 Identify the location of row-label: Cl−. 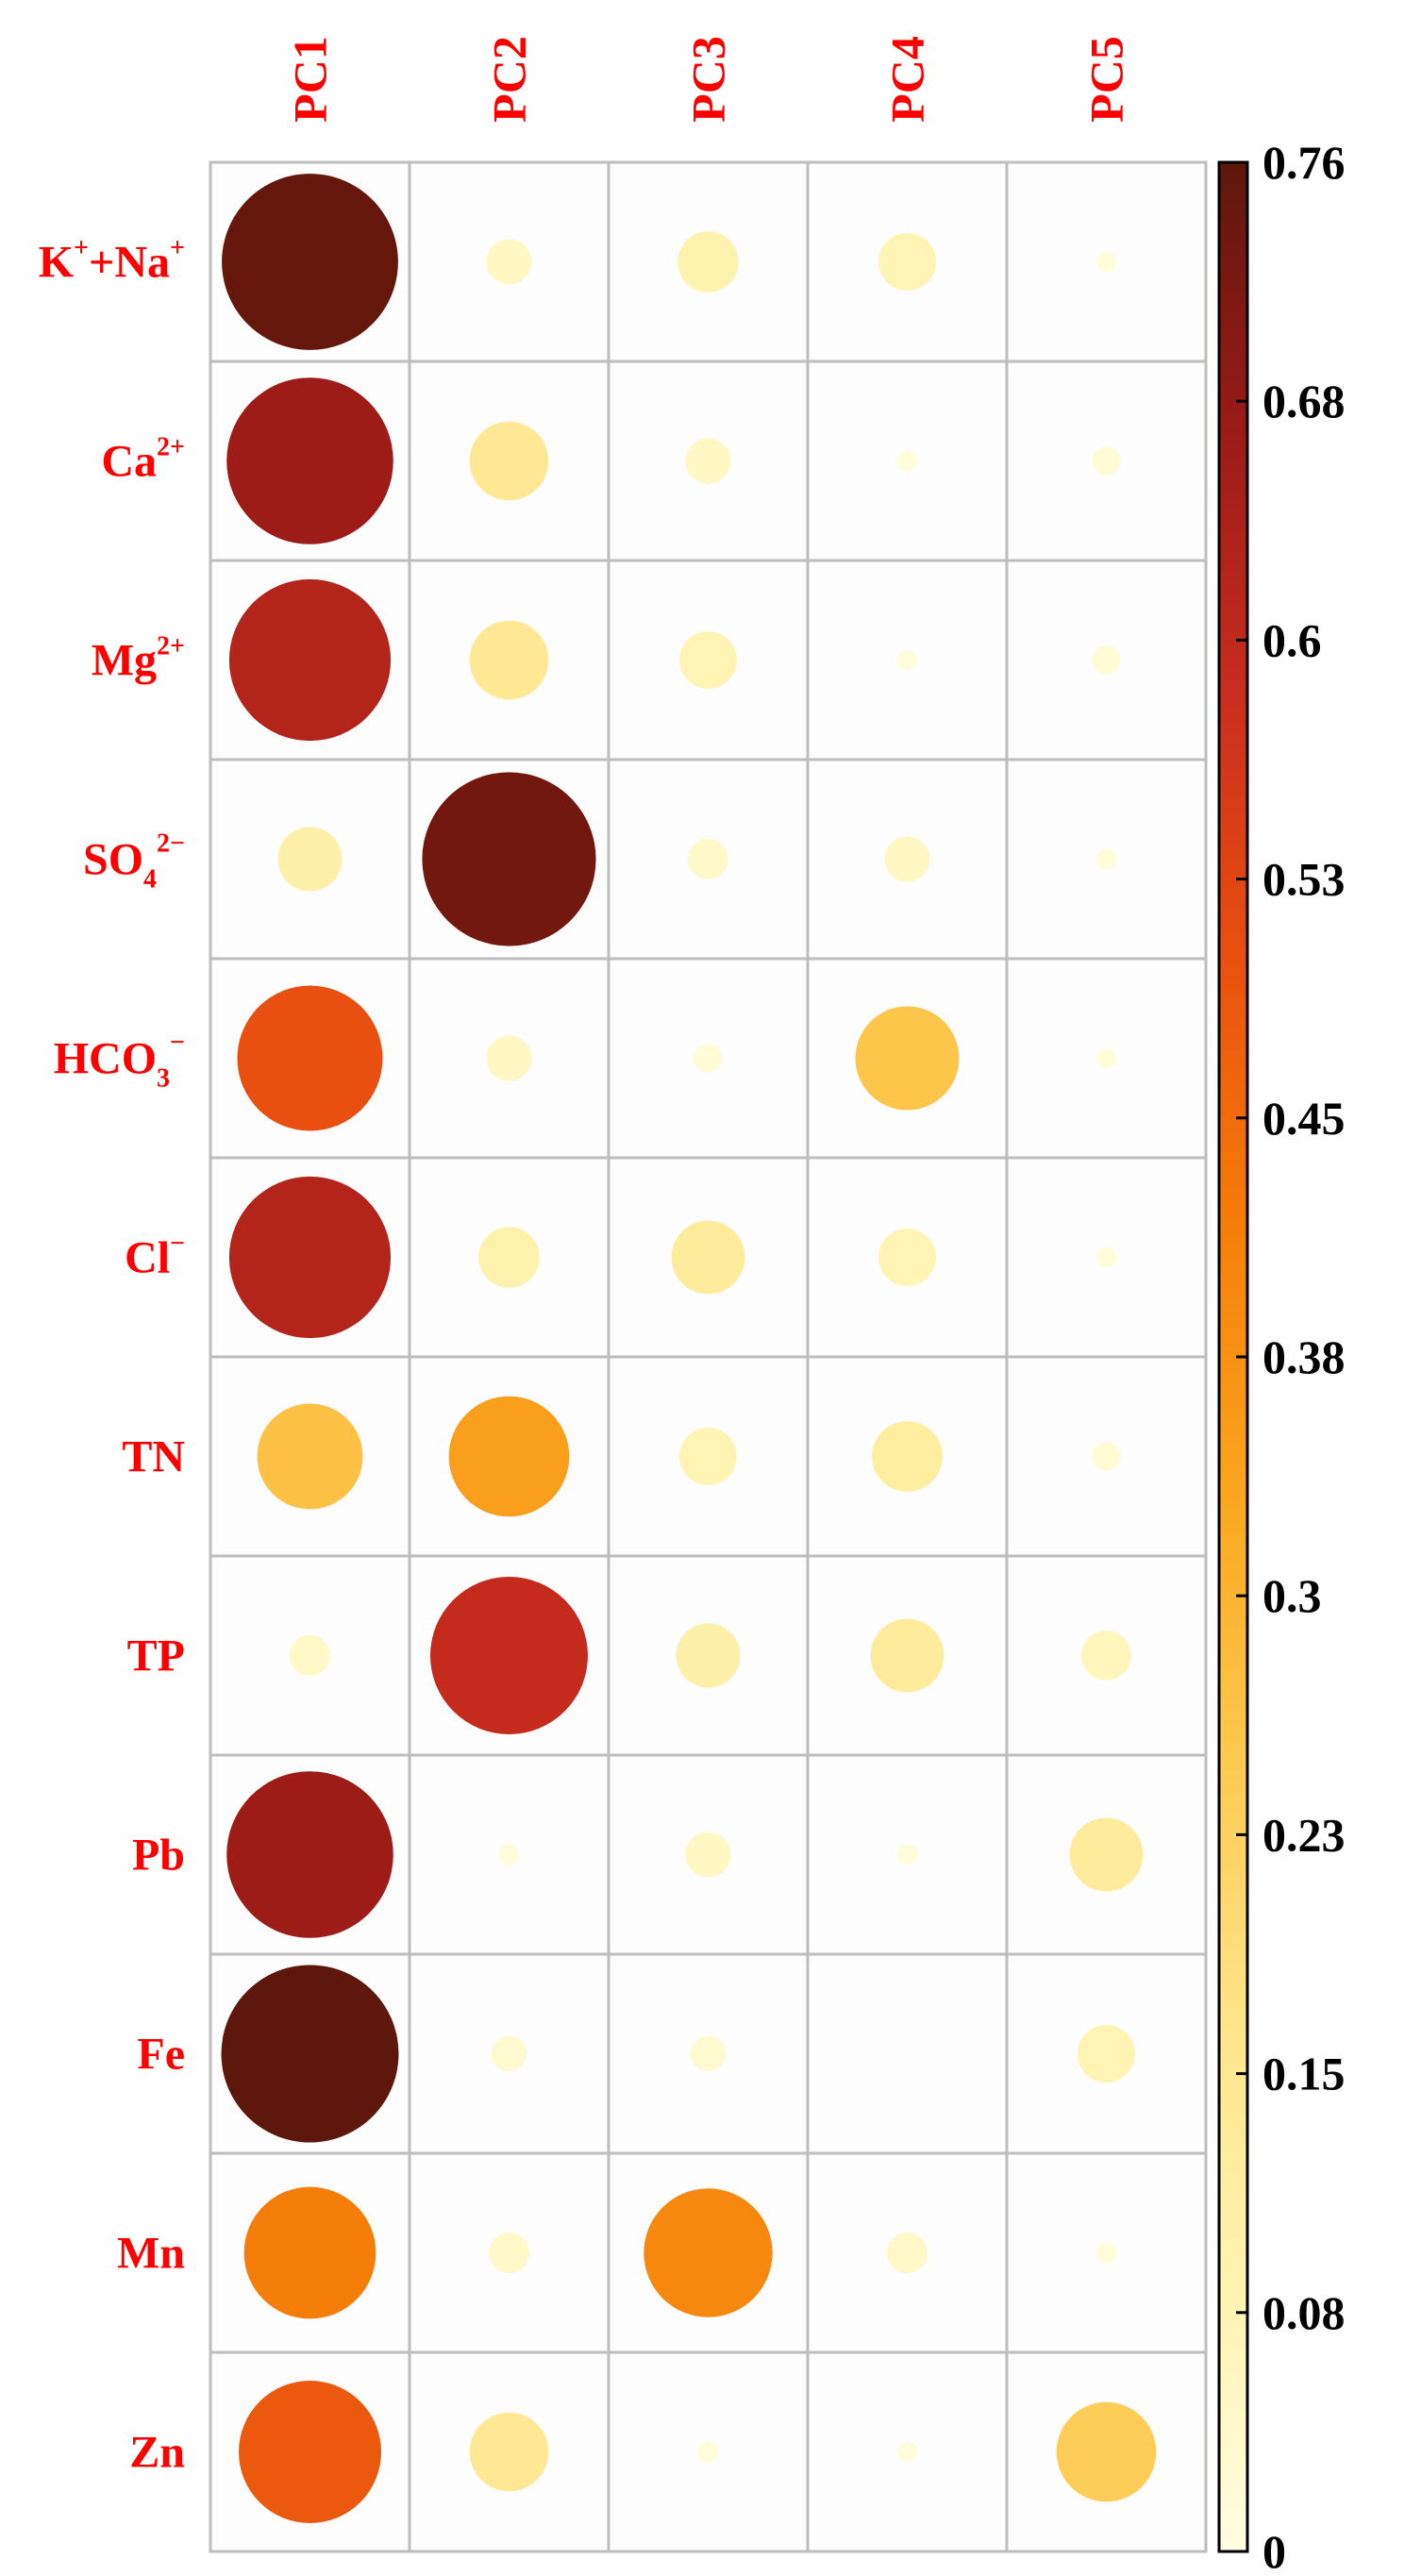
(155, 1256).